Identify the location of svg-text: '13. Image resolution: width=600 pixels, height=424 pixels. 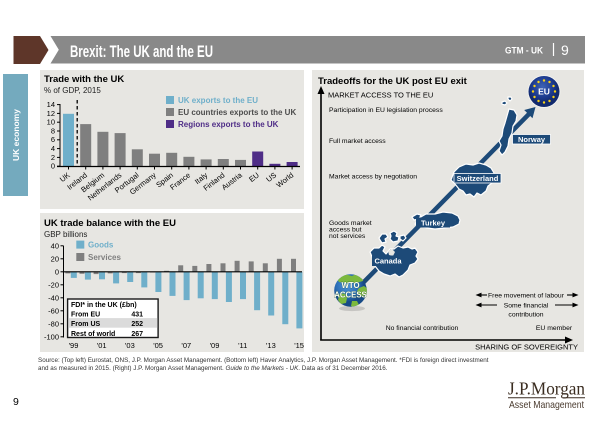
(271, 345).